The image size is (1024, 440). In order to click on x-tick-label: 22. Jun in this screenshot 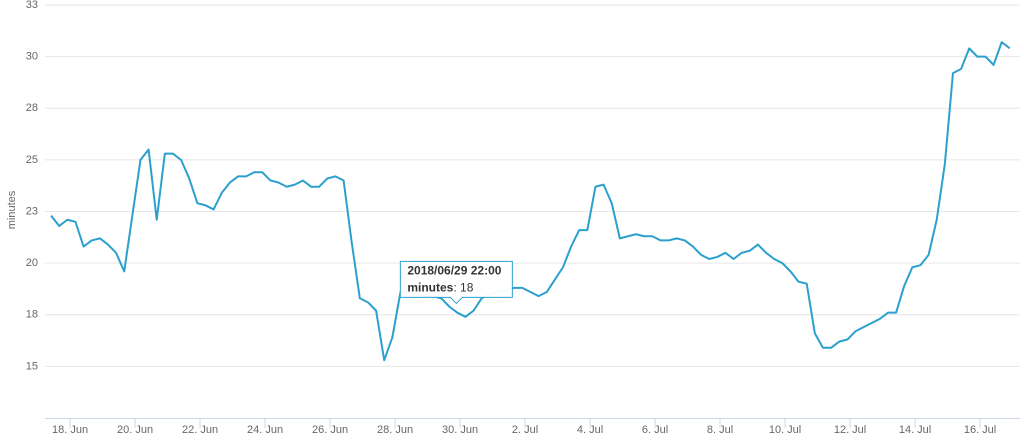, I will do `click(200, 430)`.